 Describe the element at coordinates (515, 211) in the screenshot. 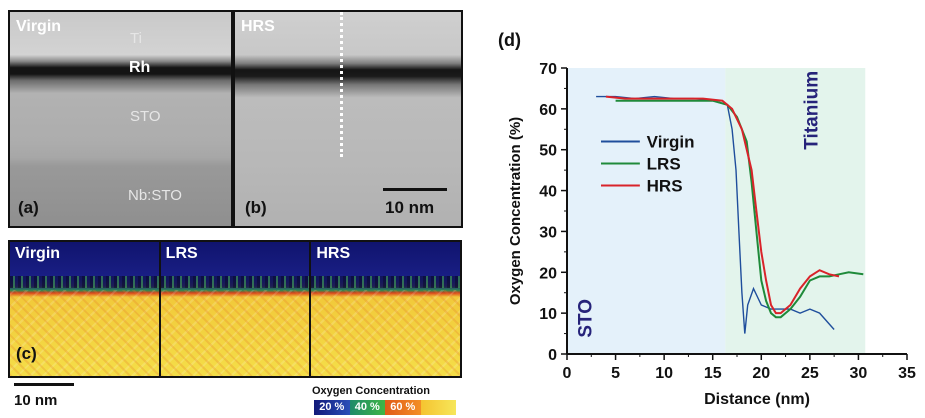

I see `y-axis-label: Oxygen Concentration (%)` at that location.